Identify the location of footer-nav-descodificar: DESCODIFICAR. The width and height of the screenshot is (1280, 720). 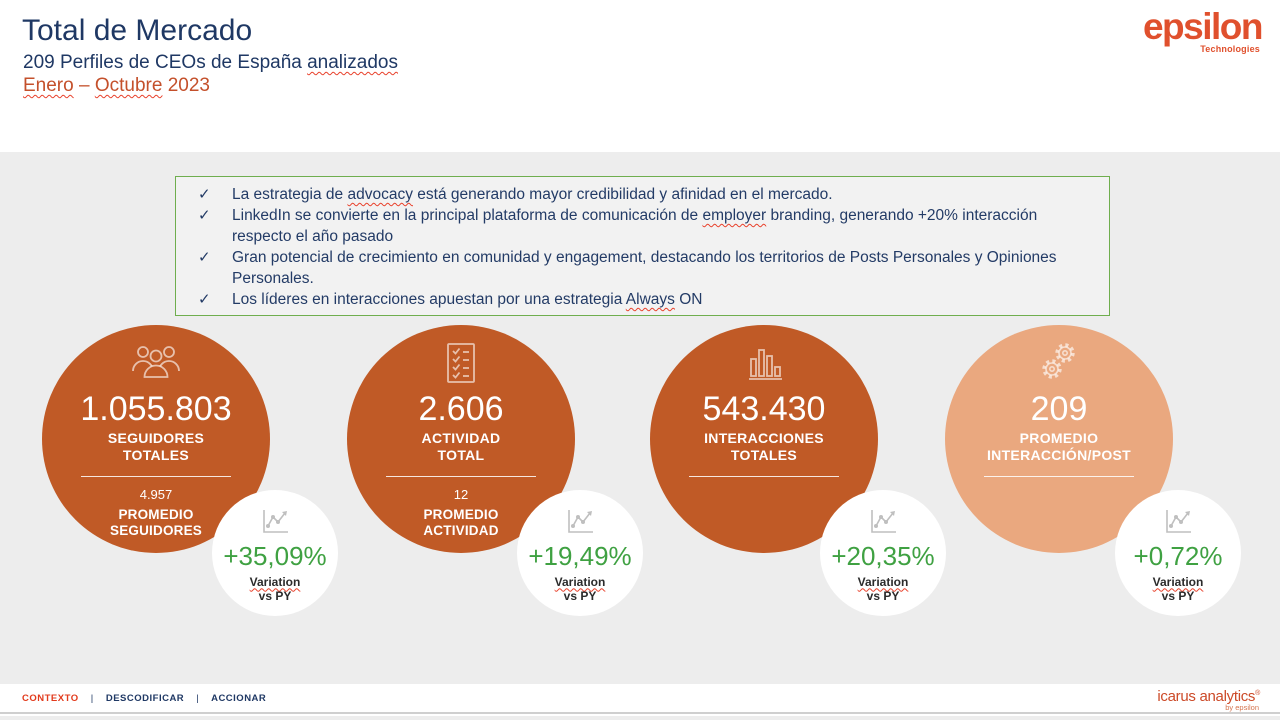
(145, 698).